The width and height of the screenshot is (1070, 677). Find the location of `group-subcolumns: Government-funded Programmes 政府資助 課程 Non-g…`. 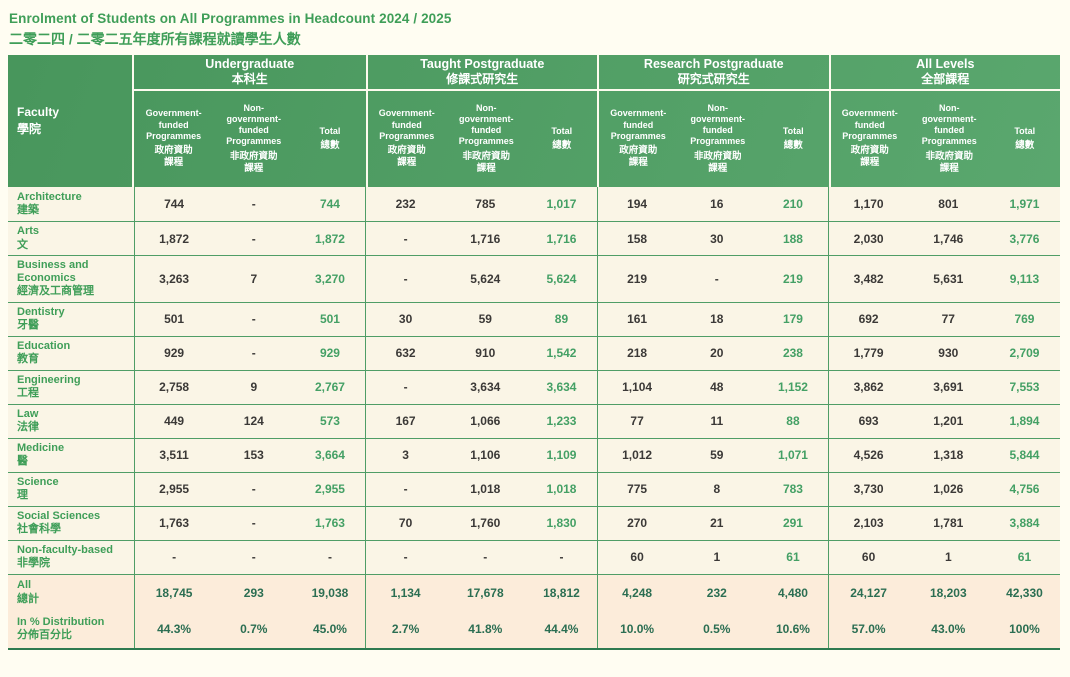

group-subcolumns: Government-funded Programmes 政府資助 課程 Non-g… is located at coordinates (946, 139).